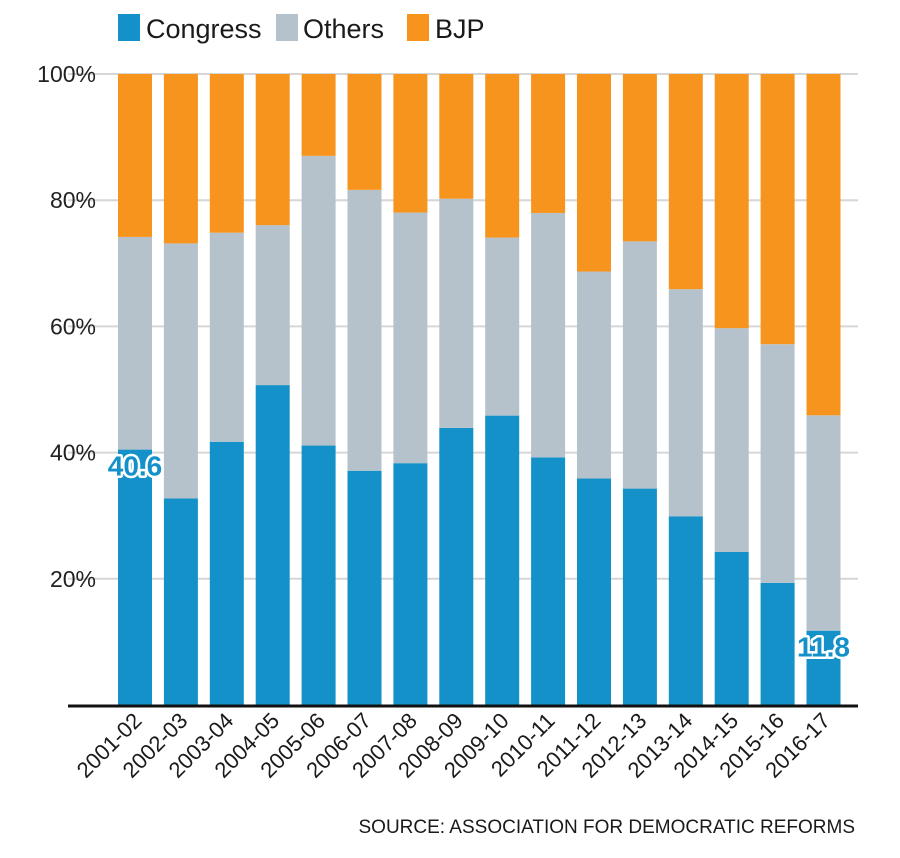 The height and width of the screenshot is (858, 900). What do you see at coordinates (73, 453) in the screenshot?
I see `y-tick-label-40: 40%` at bounding box center [73, 453].